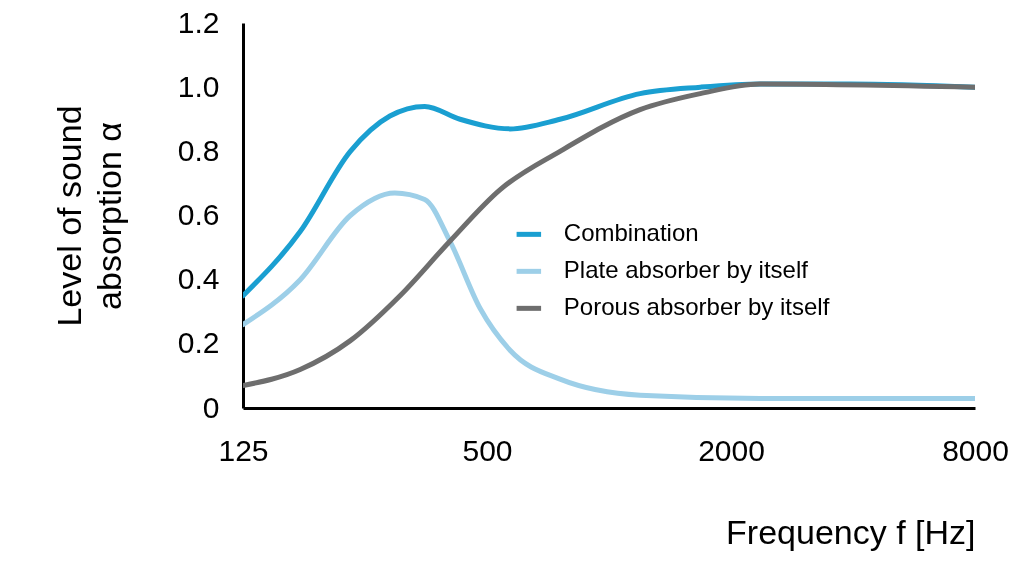 The height and width of the screenshot is (564, 1013). What do you see at coordinates (696, 307) in the screenshot?
I see `legend-label: Porous absorber by itself` at bounding box center [696, 307].